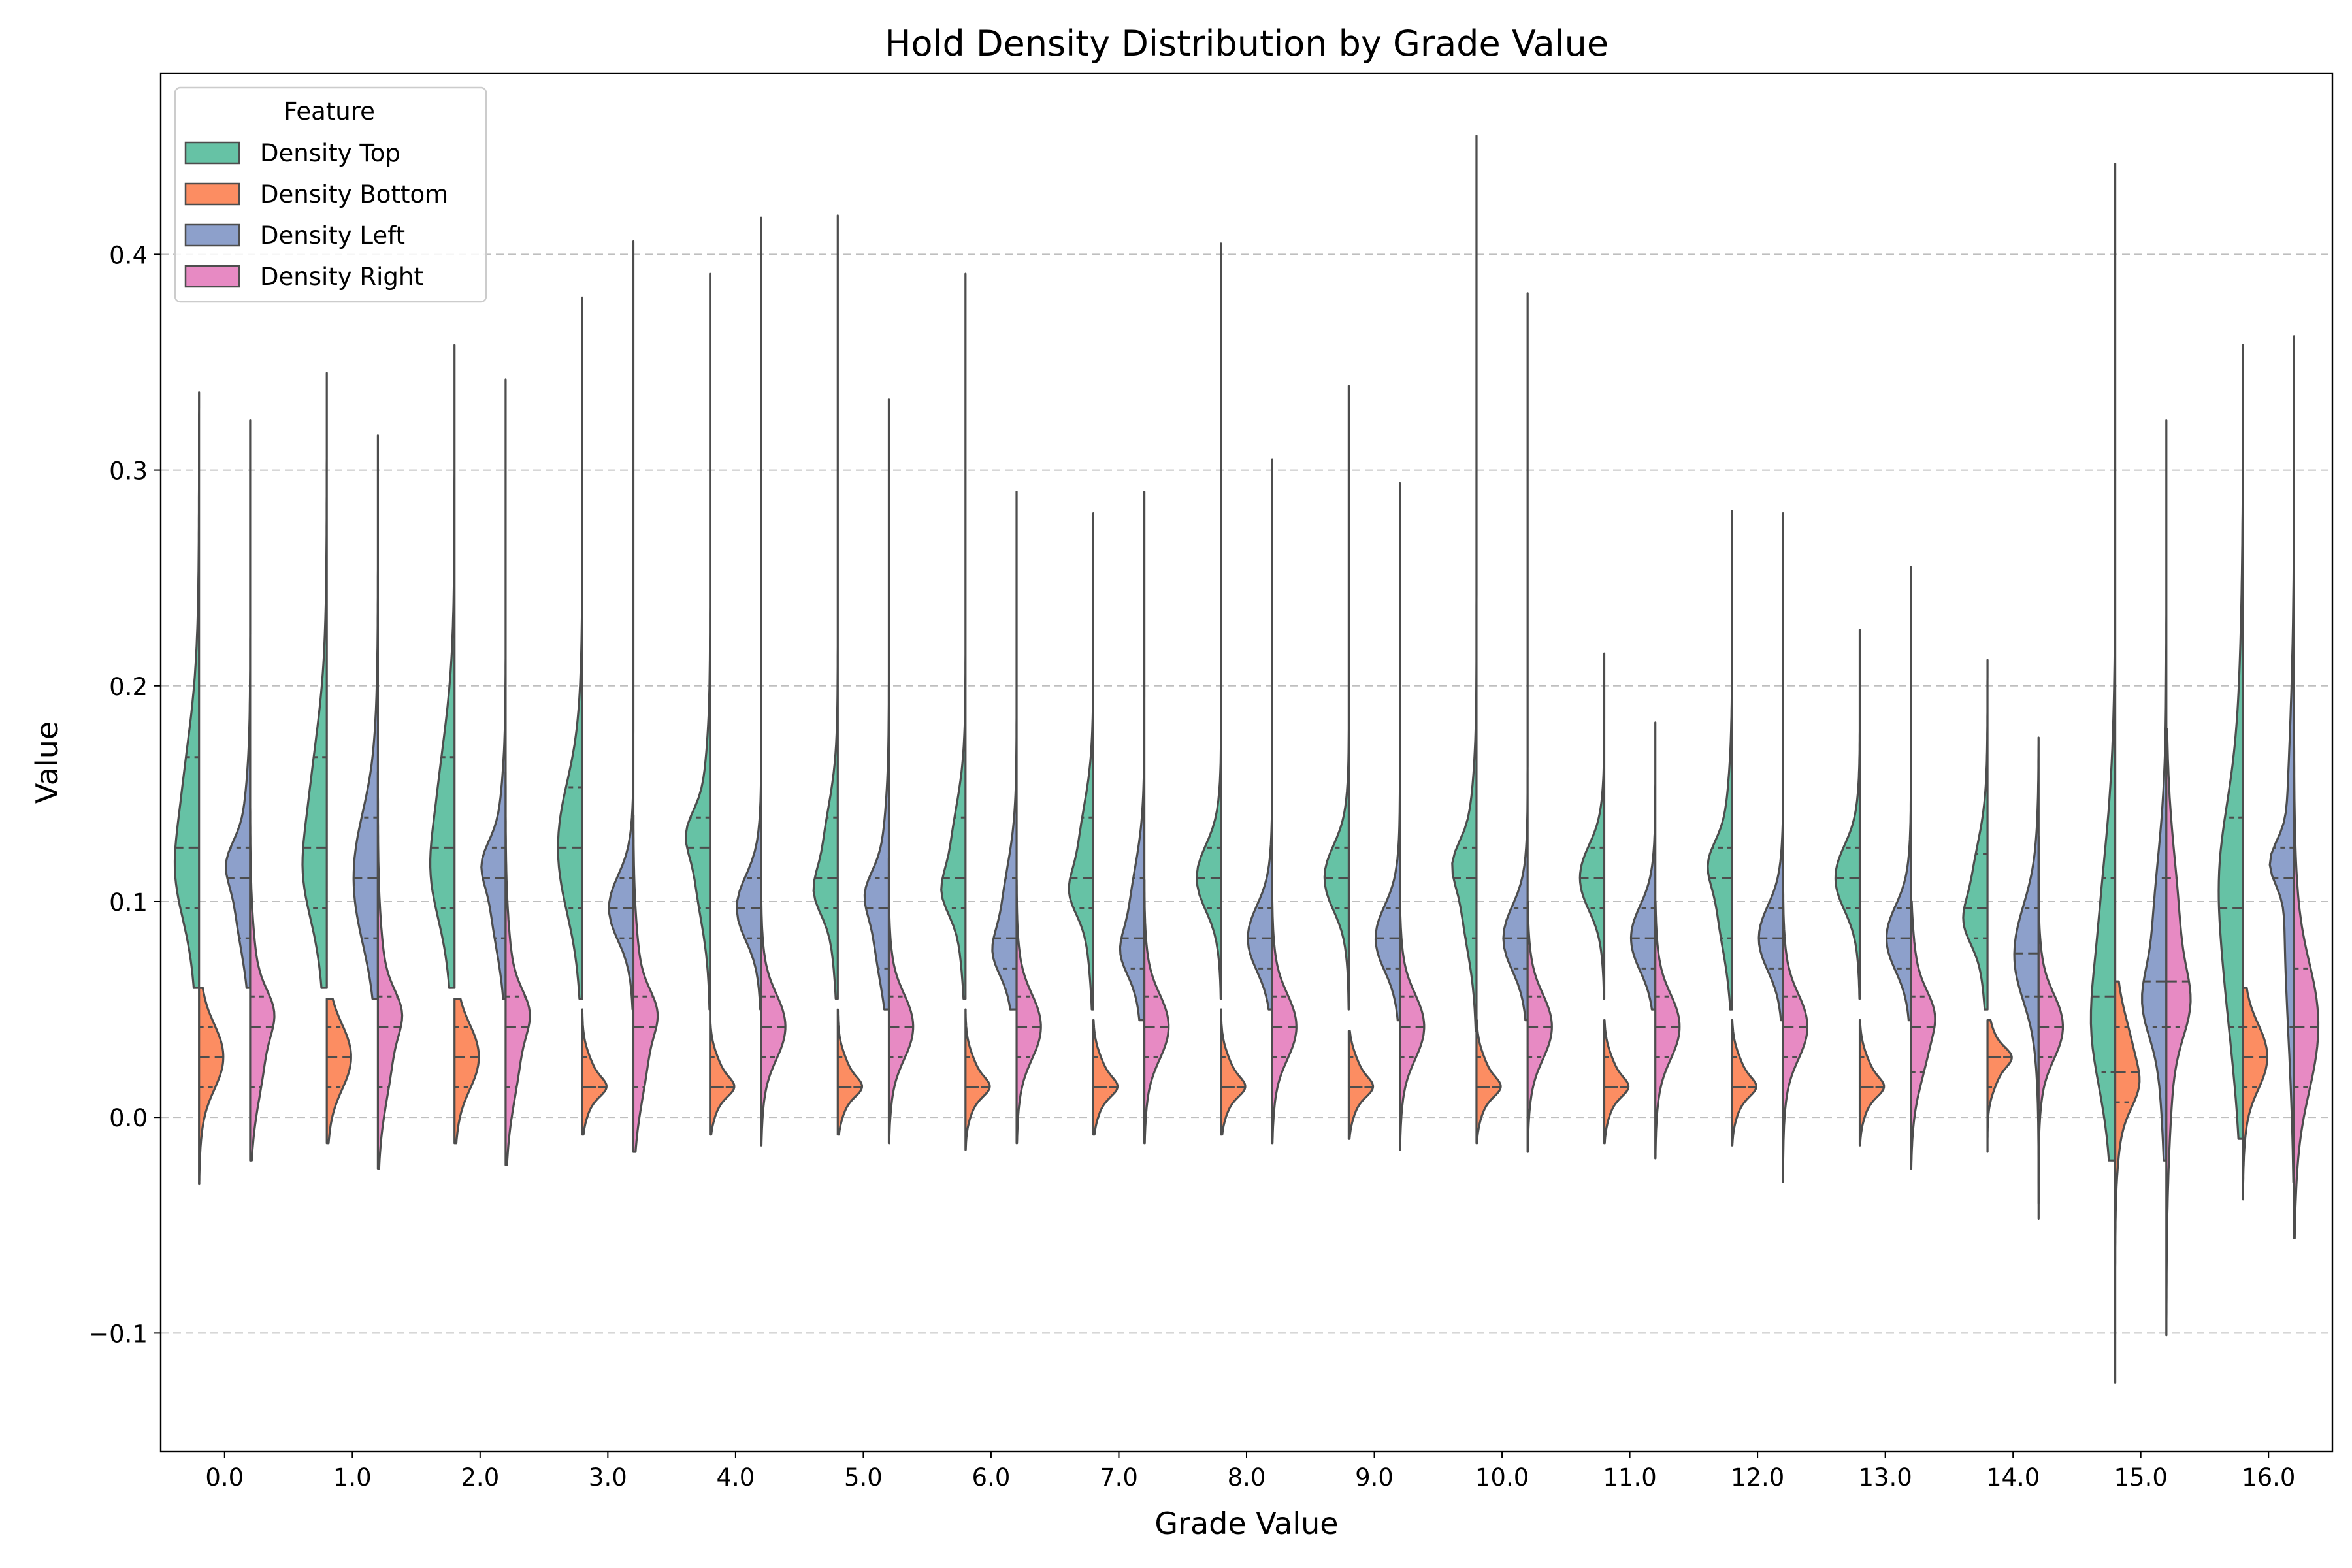 The height and width of the screenshot is (1568, 2352). Describe the element at coordinates (330, 153) in the screenshot. I see `legend-label: Density Top` at that location.